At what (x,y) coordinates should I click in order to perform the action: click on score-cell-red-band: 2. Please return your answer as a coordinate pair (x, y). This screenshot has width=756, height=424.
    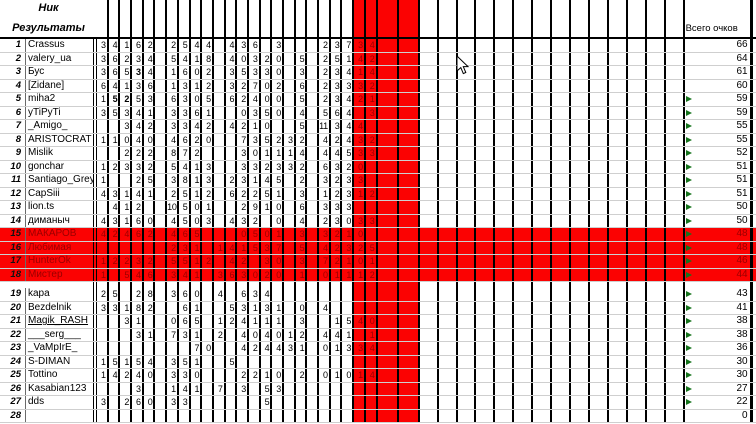
    Looking at the image, I should click on (371, 193).